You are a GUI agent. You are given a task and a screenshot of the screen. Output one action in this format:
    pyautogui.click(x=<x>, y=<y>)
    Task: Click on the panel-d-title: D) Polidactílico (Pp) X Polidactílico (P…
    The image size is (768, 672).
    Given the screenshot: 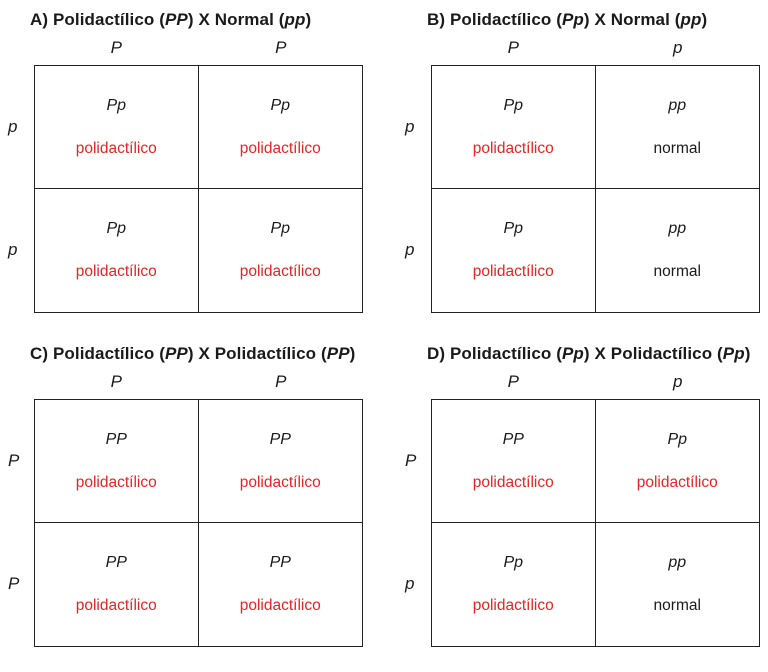 What is the action you would take?
    pyautogui.click(x=593, y=354)
    